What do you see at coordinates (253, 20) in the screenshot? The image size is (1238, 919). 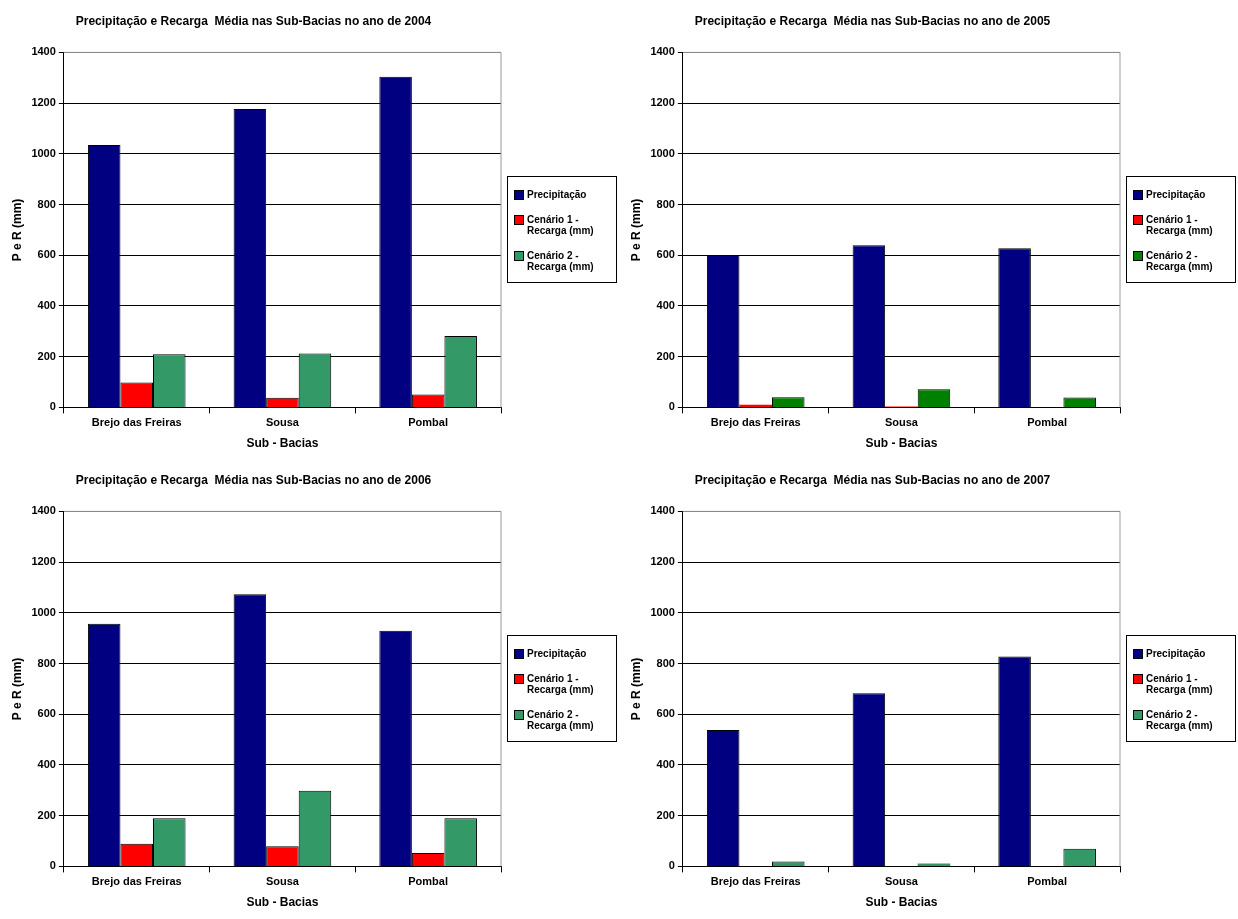 I see `chart-title: Precipitação e Recarga Média nas Sub-Bacias no ano de 2004` at bounding box center [253, 20].